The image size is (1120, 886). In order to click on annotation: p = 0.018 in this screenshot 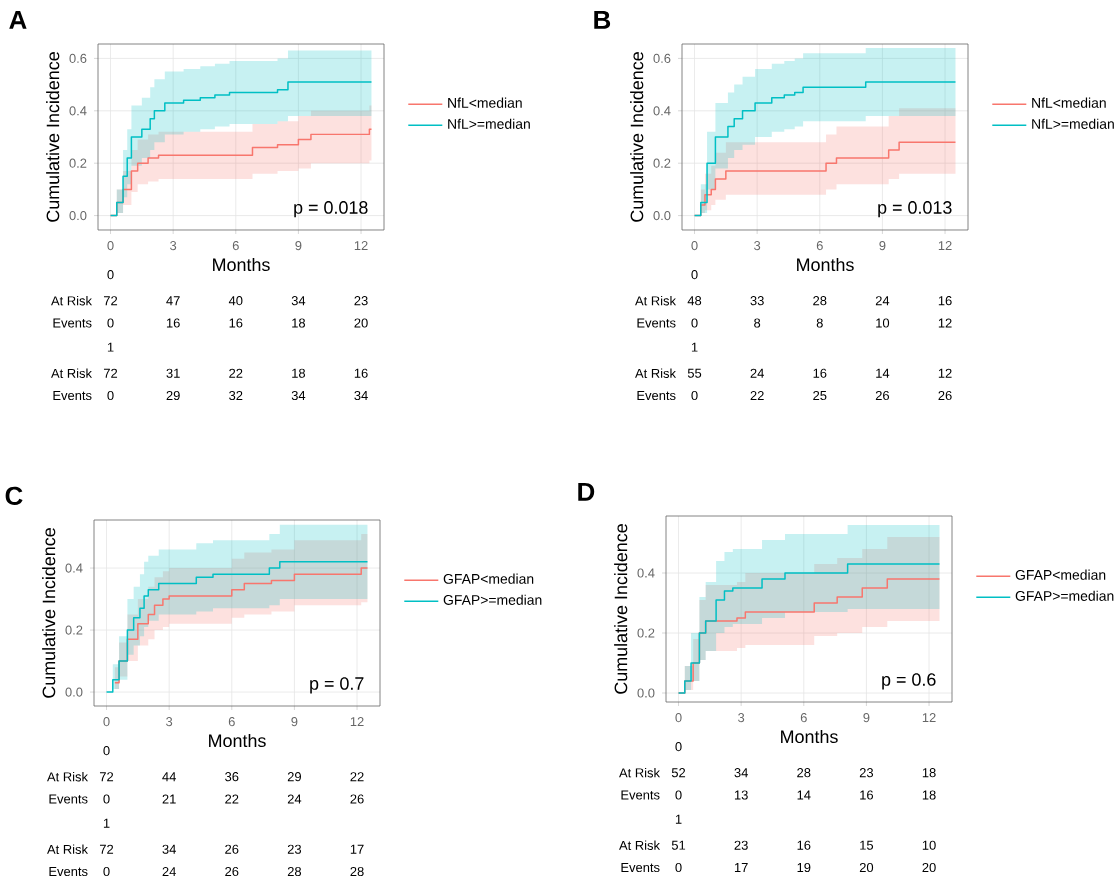, I will do `click(331, 209)`.